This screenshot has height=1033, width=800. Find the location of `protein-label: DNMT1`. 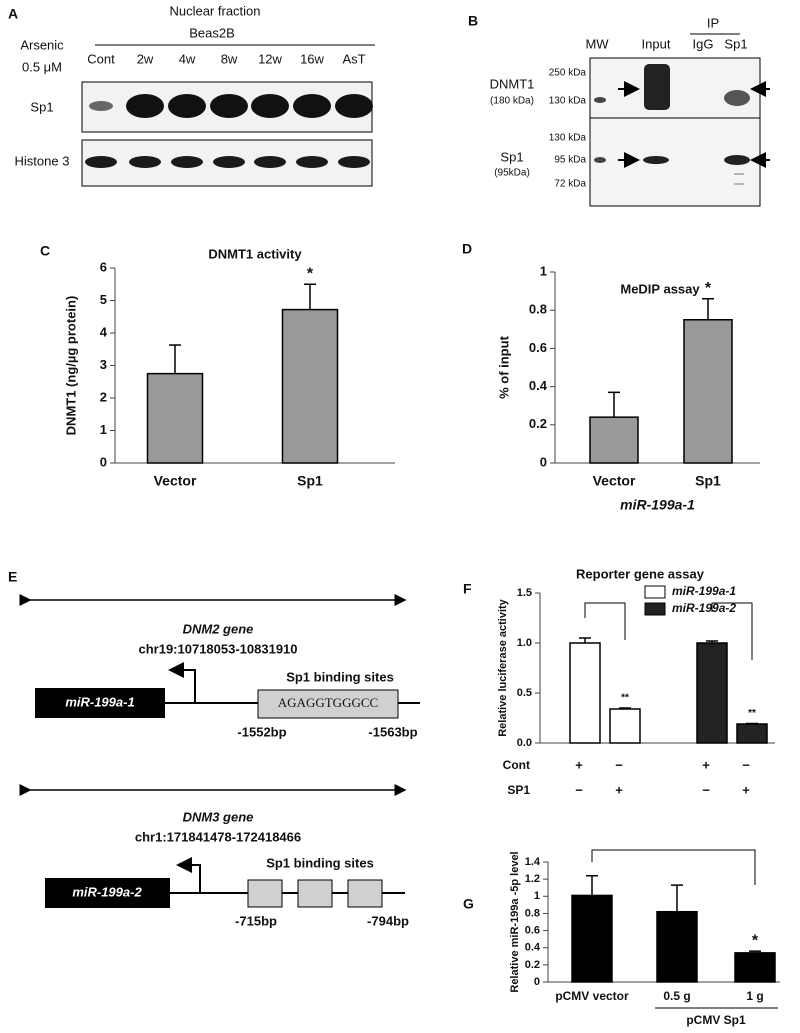

protein-label: DNMT1 is located at coordinates (512, 83).